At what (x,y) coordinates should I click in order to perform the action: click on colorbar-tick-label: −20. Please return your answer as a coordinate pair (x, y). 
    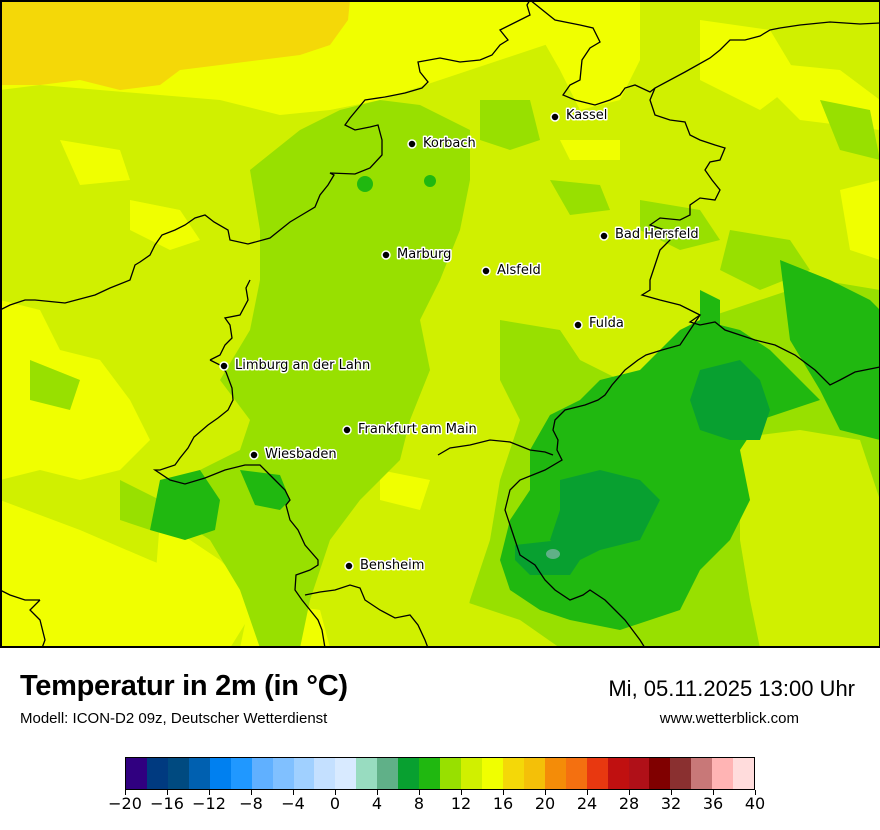
    Looking at the image, I should click on (125, 803).